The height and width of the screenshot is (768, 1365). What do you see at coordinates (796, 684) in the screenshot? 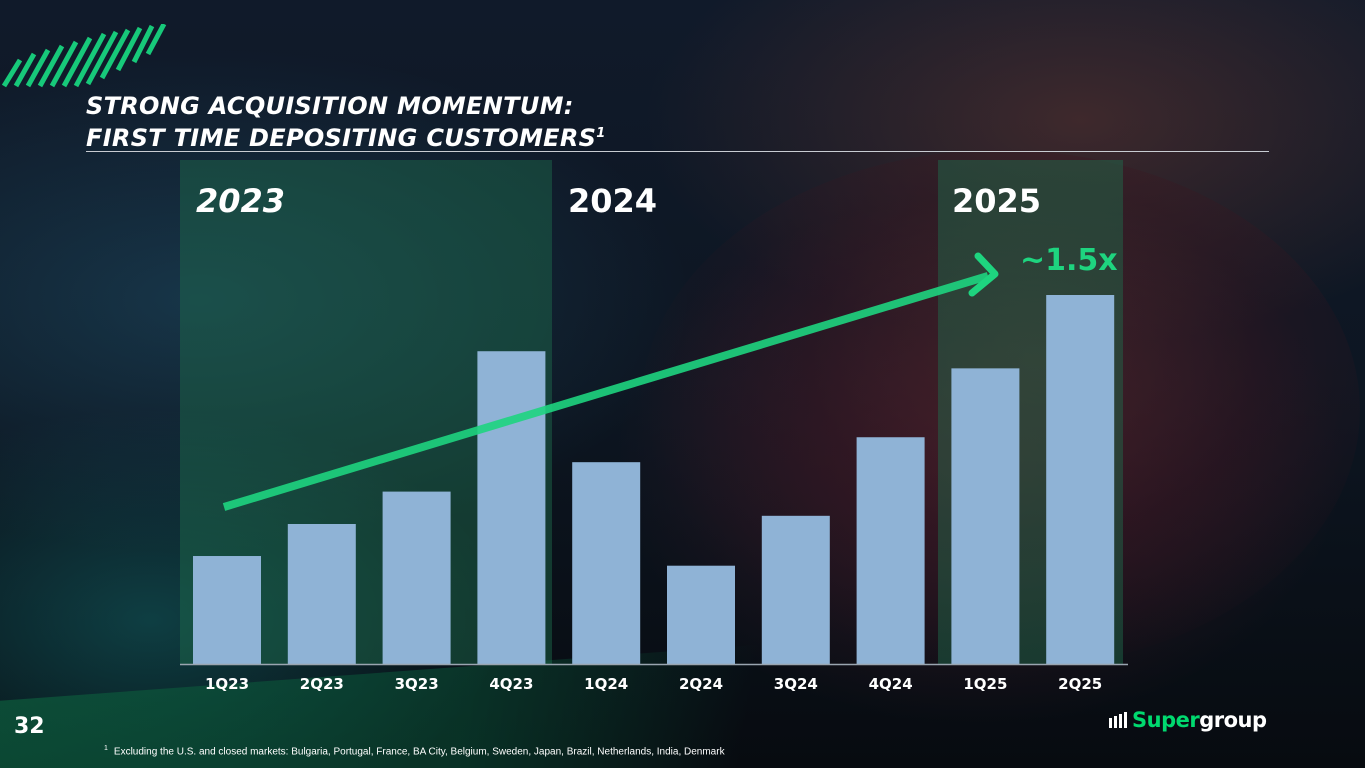
I see `x-tick-label-3Q24: 3Q24` at bounding box center [796, 684].